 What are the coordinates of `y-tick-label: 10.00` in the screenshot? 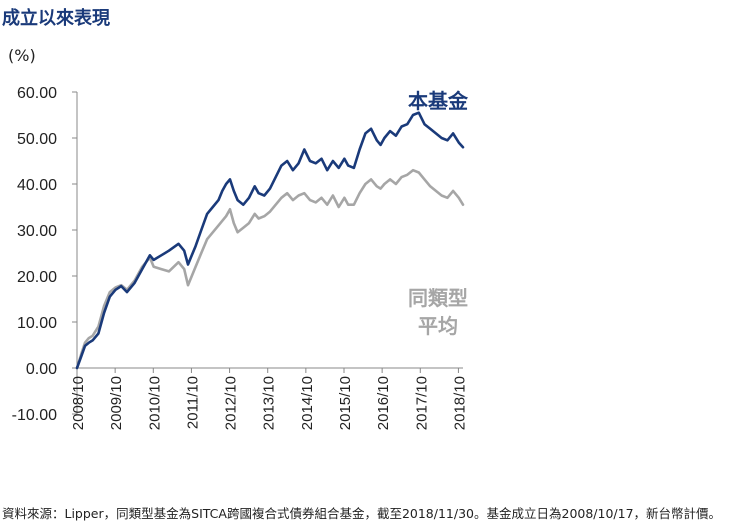 It's located at (37, 323).